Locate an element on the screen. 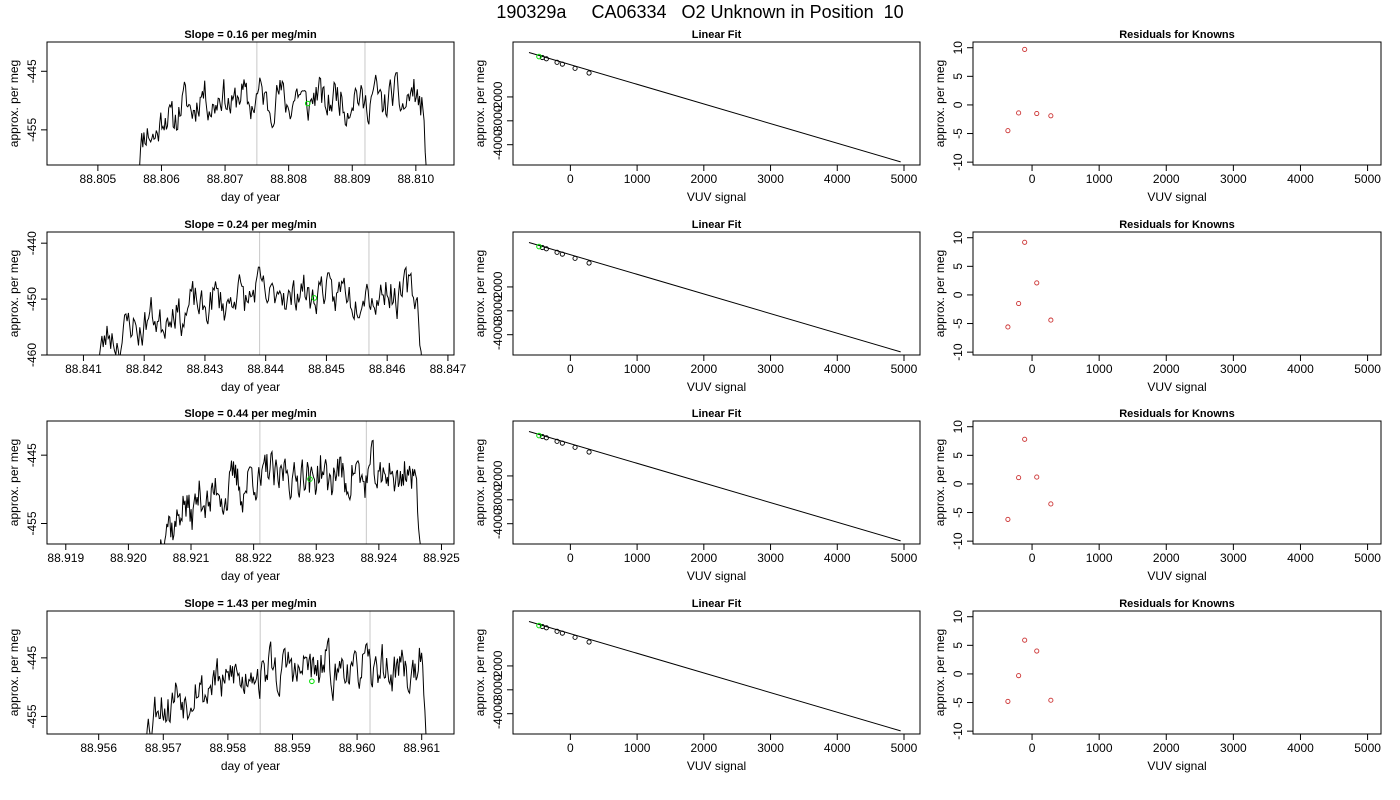 The image size is (1400, 800). y-tick-label: -10 is located at coordinates (958, 352).